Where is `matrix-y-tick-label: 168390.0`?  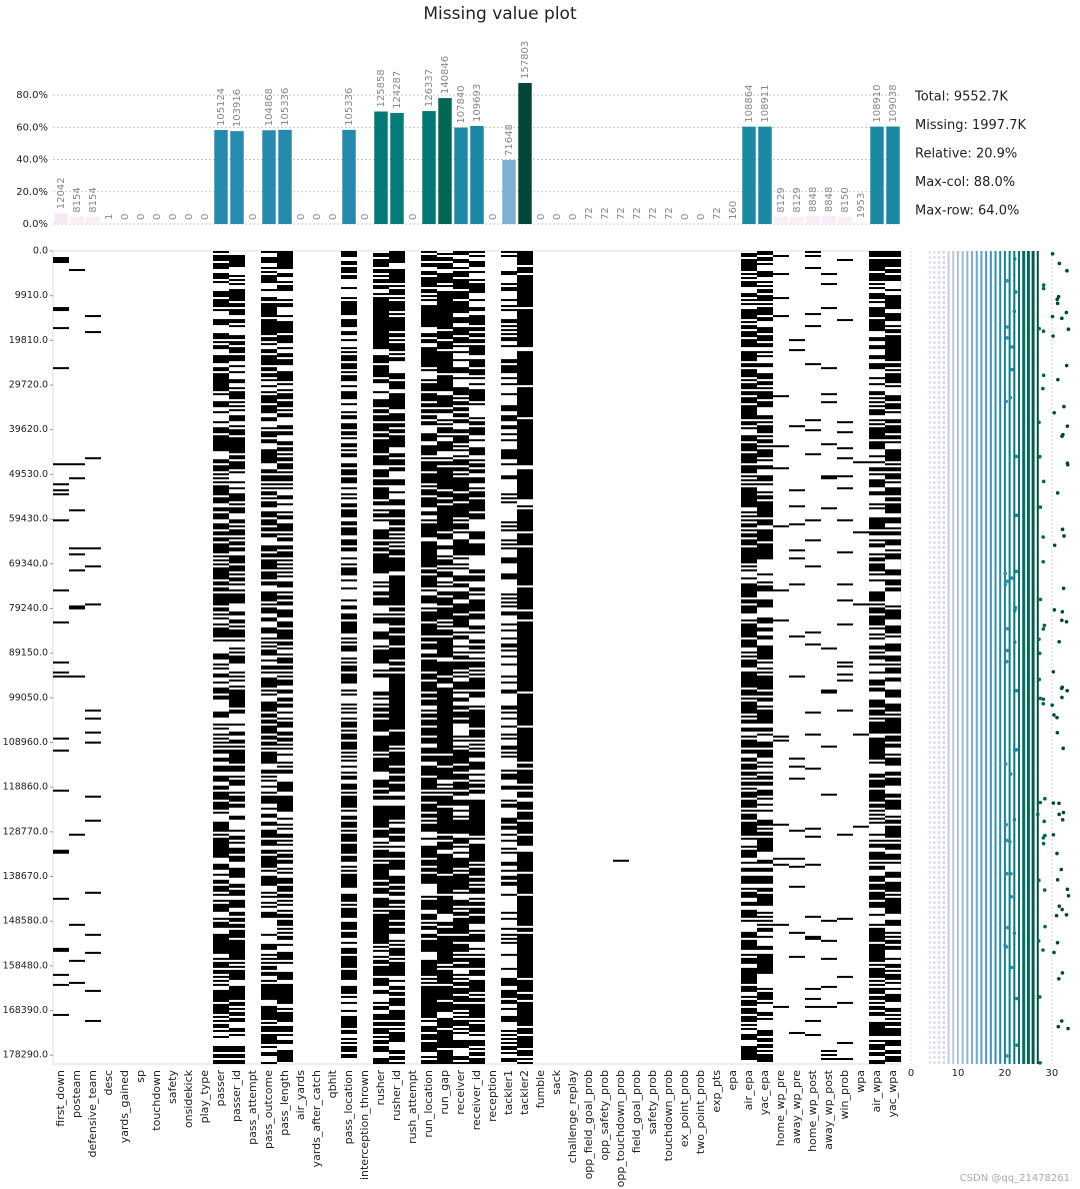 matrix-y-tick-label: 168390.0 is located at coordinates (25, 1010).